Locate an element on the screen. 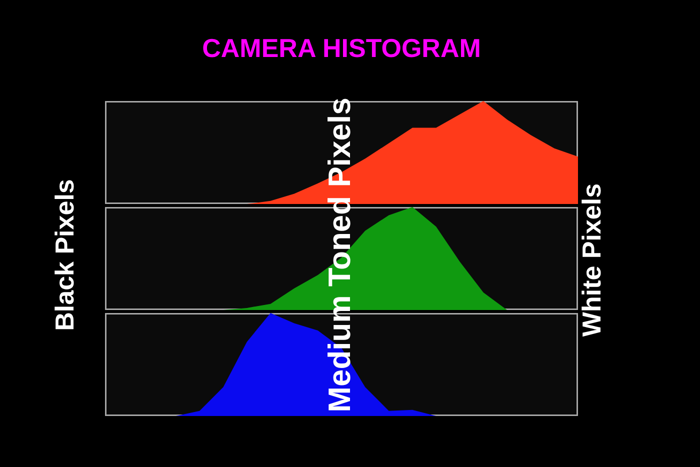 The height and width of the screenshot is (467, 700). annotation: Medium Toned Pixels is located at coordinates (340, 255).